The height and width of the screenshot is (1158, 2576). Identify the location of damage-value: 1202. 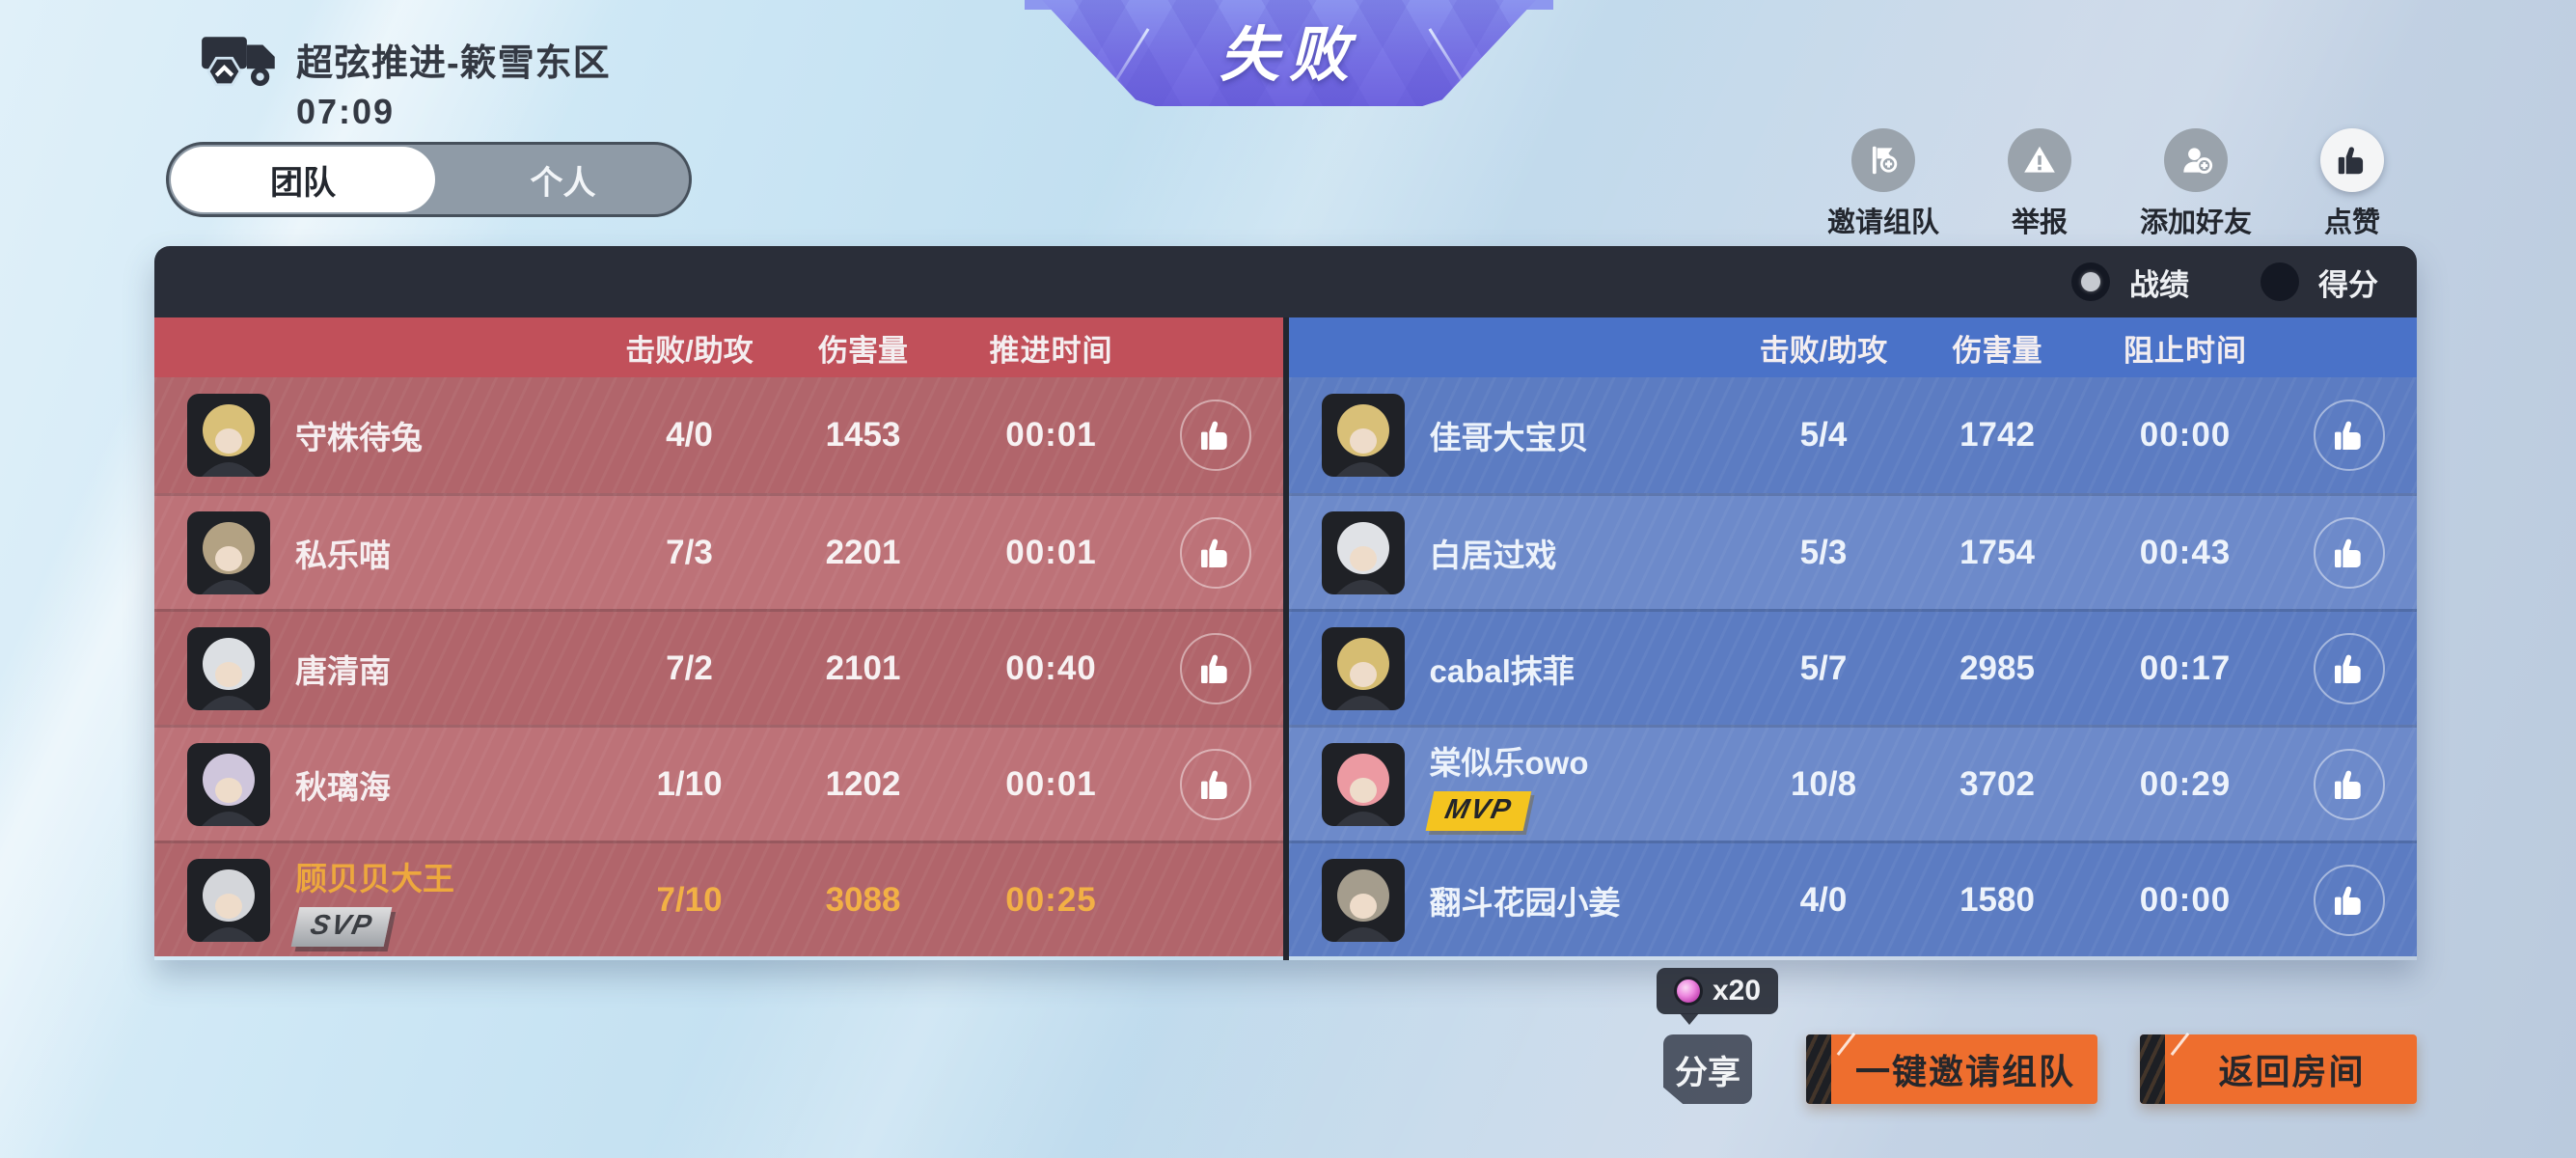
(863, 783).